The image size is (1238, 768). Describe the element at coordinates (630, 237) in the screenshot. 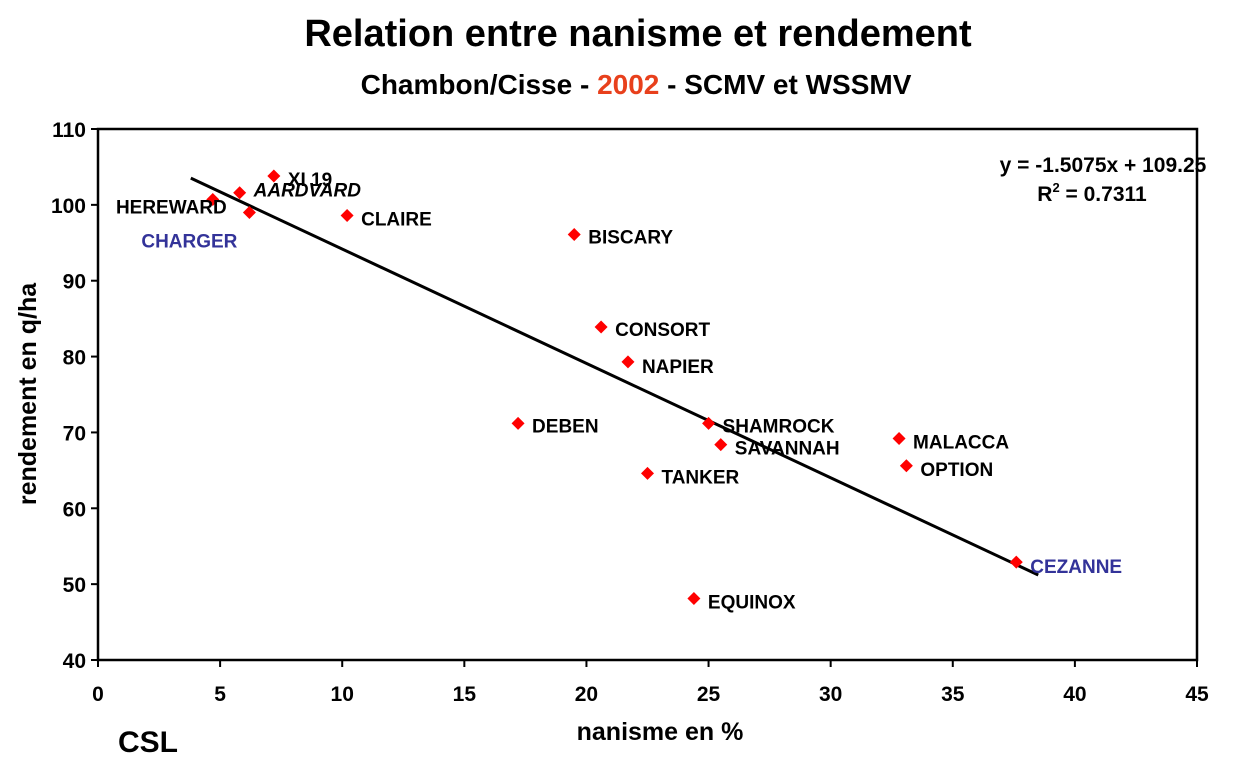

I see `point-label: BISCARY` at that location.